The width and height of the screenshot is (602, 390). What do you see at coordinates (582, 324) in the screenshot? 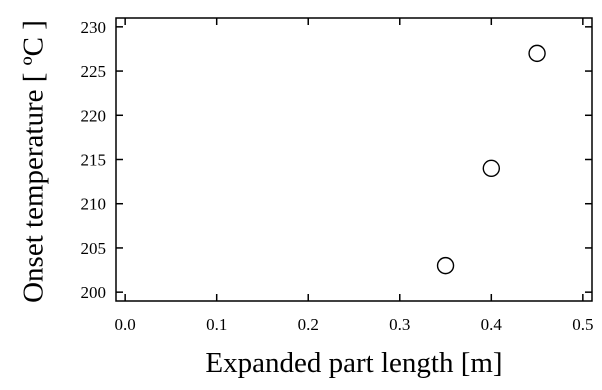
I see `x-tick-label: 0.5` at bounding box center [582, 324].